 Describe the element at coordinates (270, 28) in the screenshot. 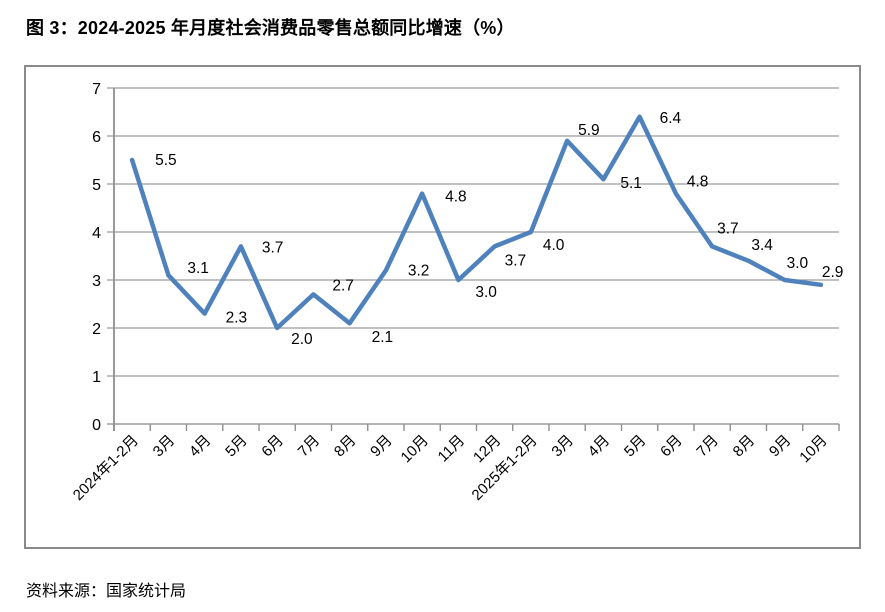

I see `figure-title: 图 3：2024-2025 年月度社会消费品零售总额同比增速（%）` at that location.